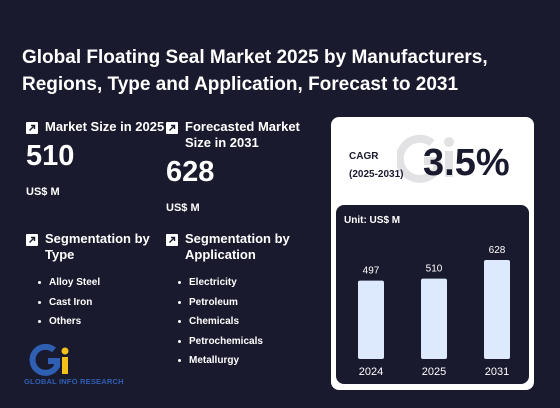  What do you see at coordinates (84, 367) in the screenshot?
I see `company-logo: GLOBAL INFO RESEARCH` at bounding box center [84, 367].